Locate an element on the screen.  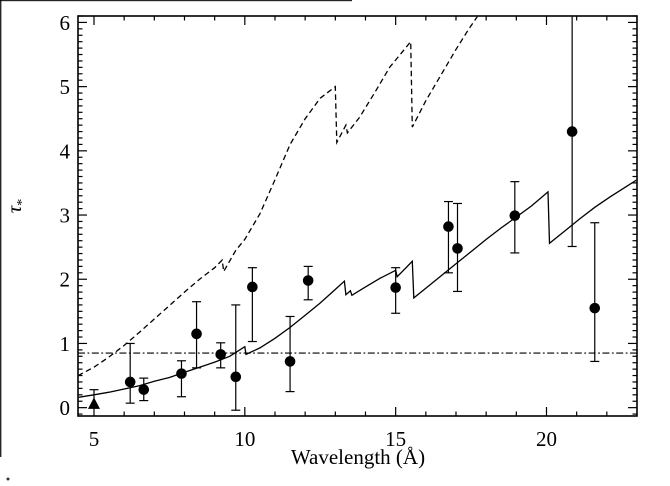
scan-artifact-dot is located at coordinates (8, 479).